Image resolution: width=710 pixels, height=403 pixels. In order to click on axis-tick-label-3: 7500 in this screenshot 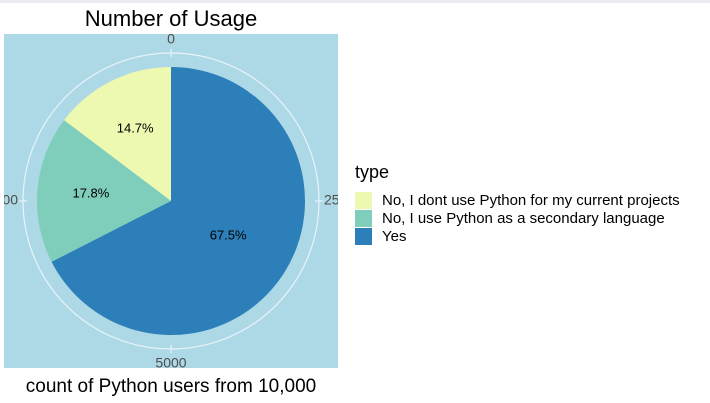, I will do `click(11, 200)`.